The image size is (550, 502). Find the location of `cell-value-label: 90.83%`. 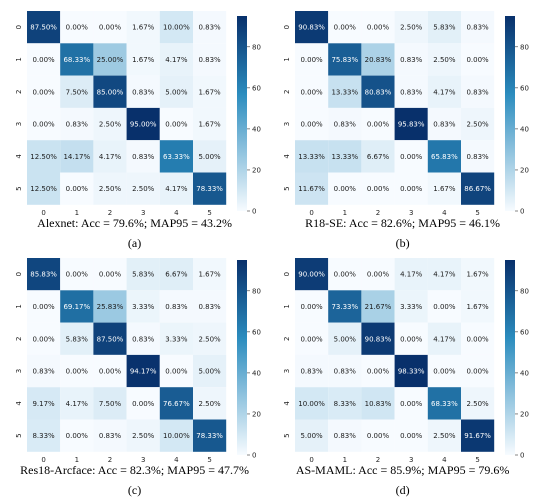

cell-value-label: 90.83% is located at coordinates (311, 28).